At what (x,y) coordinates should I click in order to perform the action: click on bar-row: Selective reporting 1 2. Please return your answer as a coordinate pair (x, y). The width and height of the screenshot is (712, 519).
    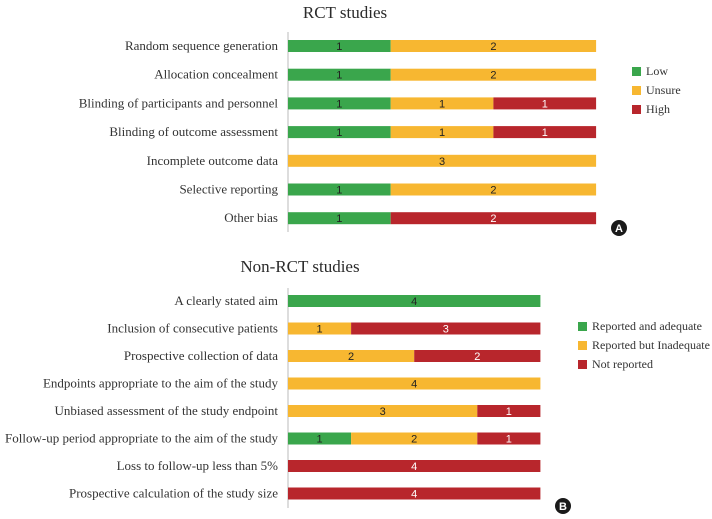
    Looking at the image, I should click on (388, 189).